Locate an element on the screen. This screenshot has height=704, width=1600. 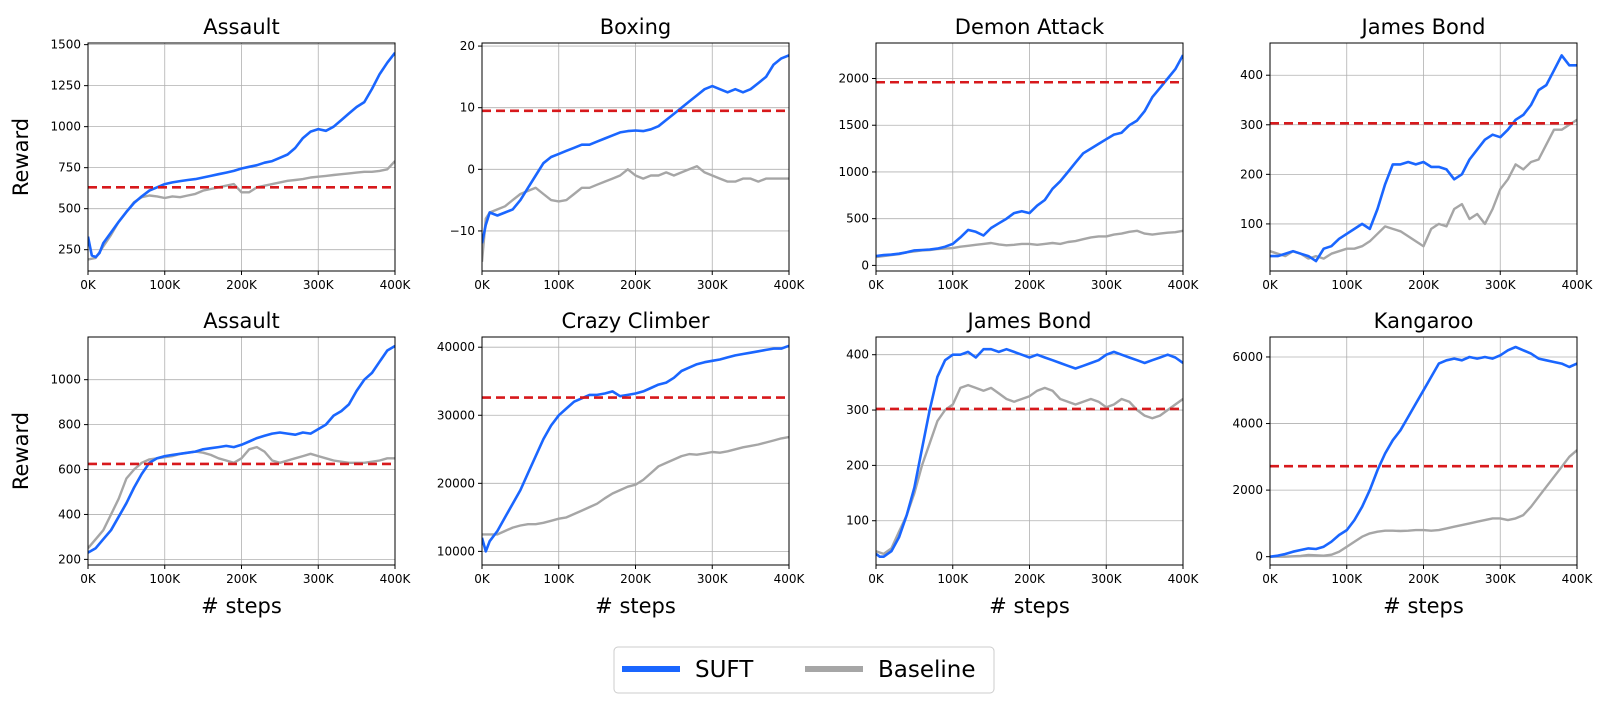
panel-1: 0K 100K 200K 300K 400K −10 0 10 20 Boxing is located at coordinates (628, 153).